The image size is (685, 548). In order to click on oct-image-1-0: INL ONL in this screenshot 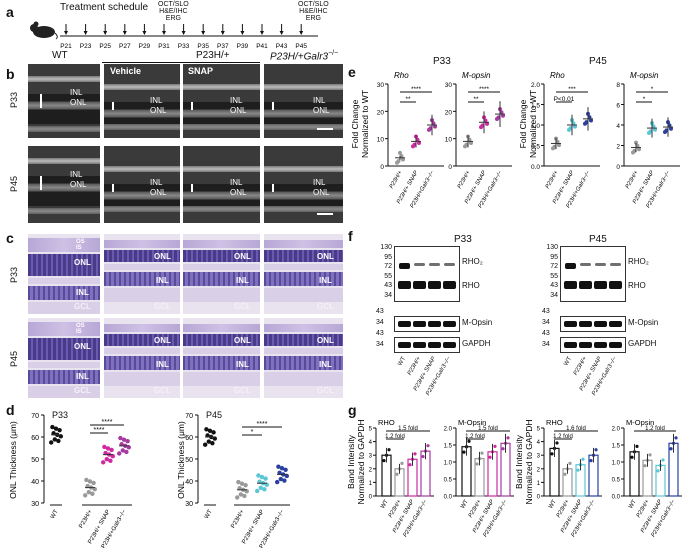, I will do `click(64, 184)`.